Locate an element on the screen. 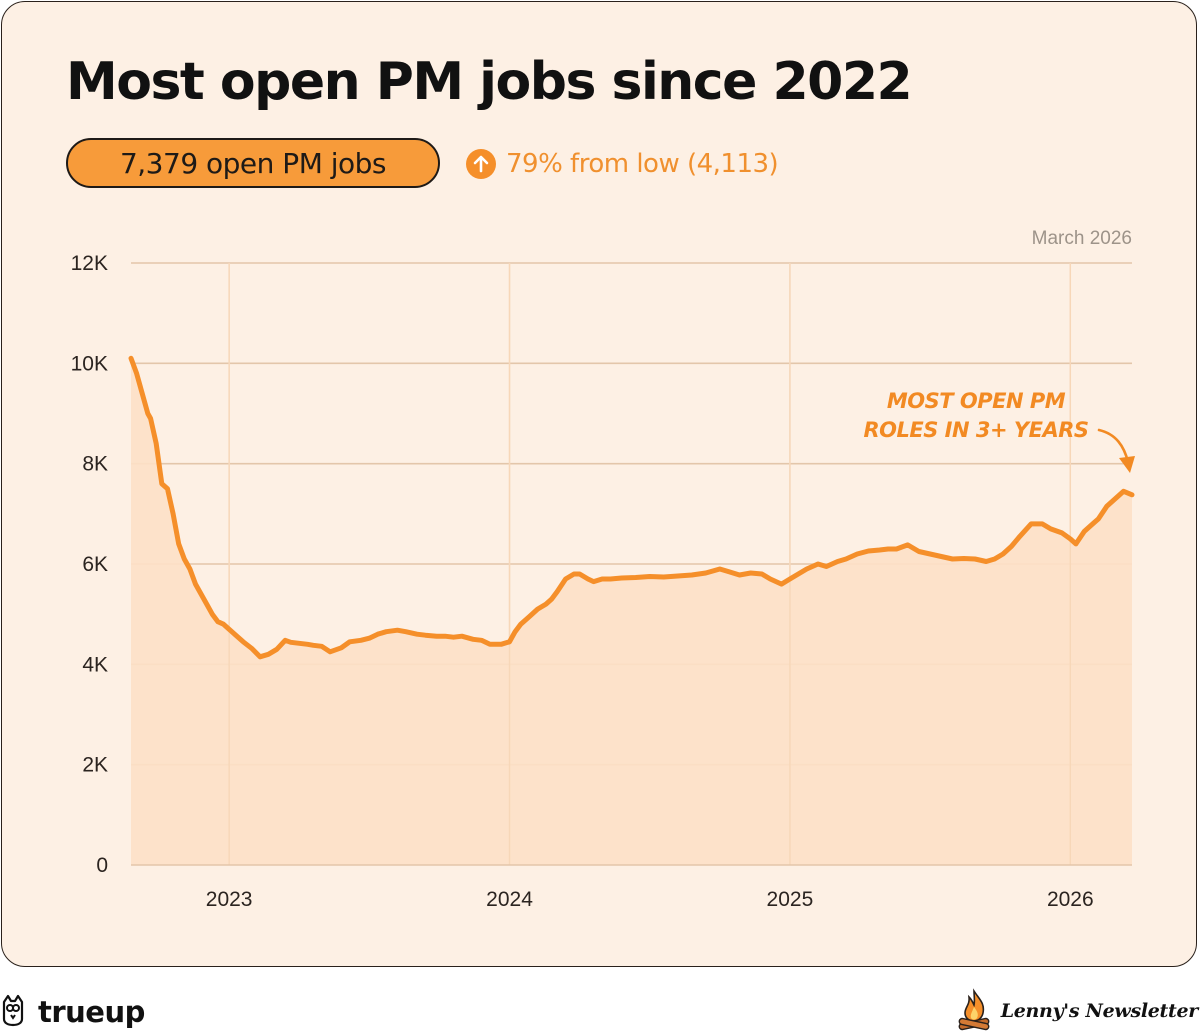 Image resolution: width=1200 pixels, height=1036 pixels. annotation-line-1: MOST OPEN PM is located at coordinates (976, 401).